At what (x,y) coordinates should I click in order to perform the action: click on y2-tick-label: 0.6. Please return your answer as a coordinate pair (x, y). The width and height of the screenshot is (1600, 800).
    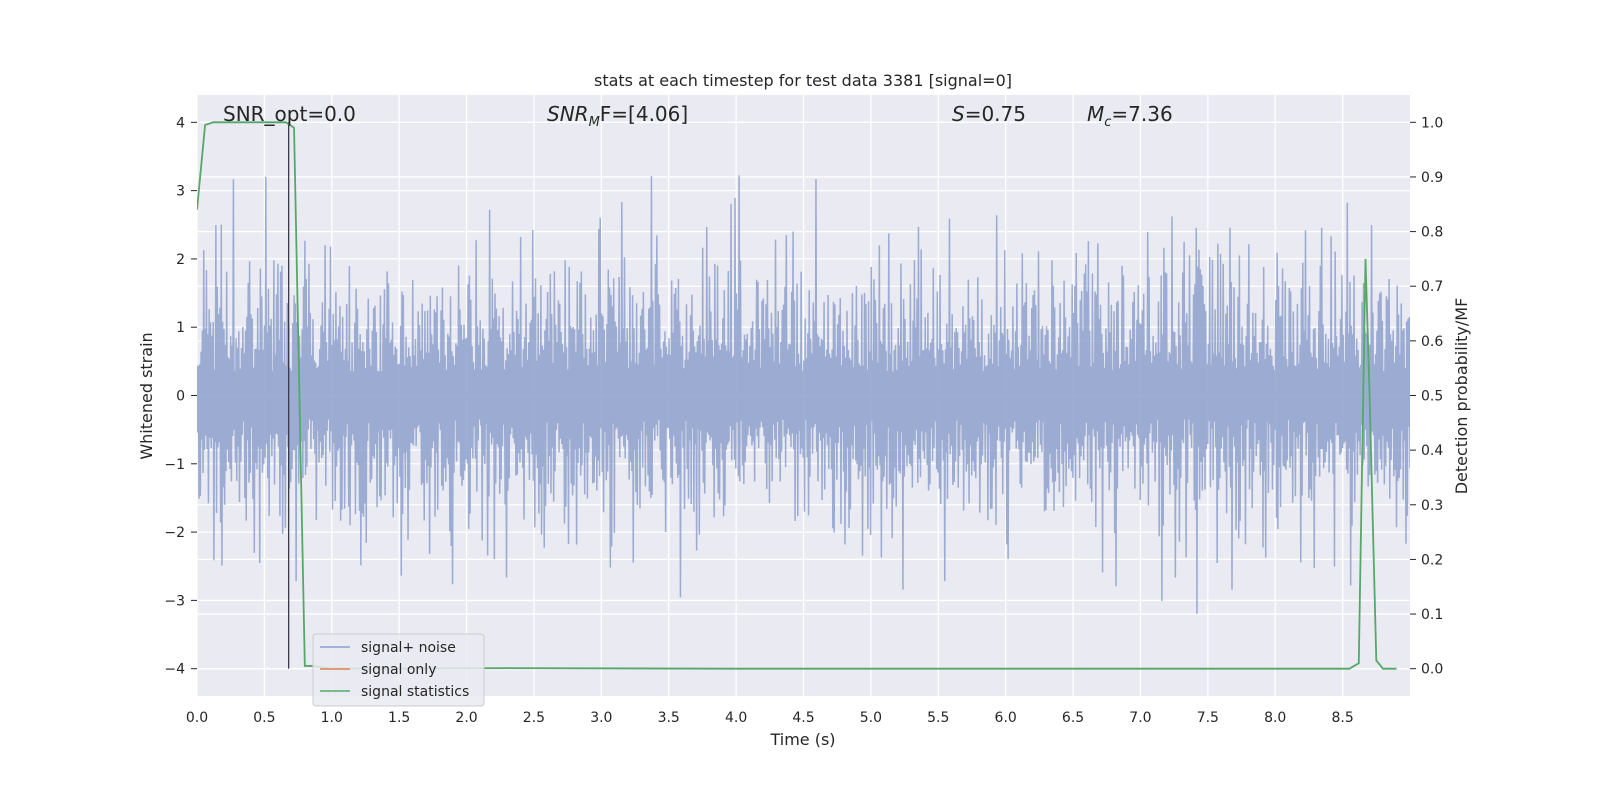
    Looking at the image, I should click on (1432, 342).